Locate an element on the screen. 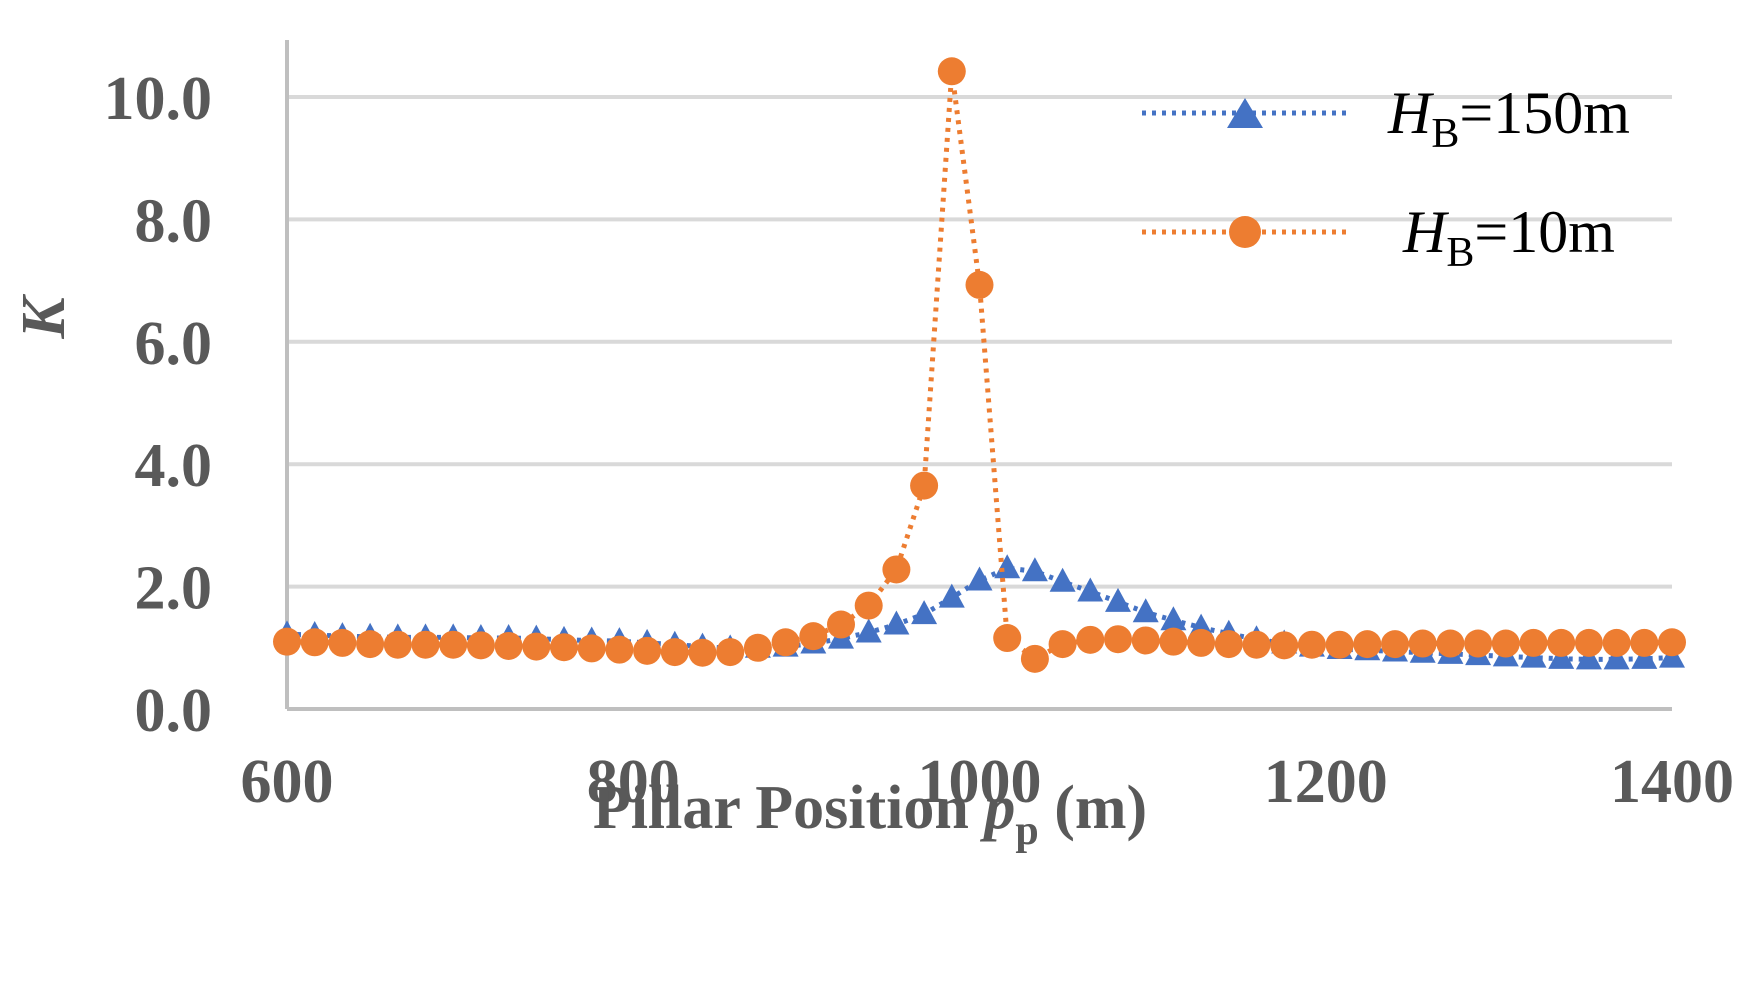 This screenshot has width=1763, height=981. x-tick-label: 1400 is located at coordinates (1672, 782).